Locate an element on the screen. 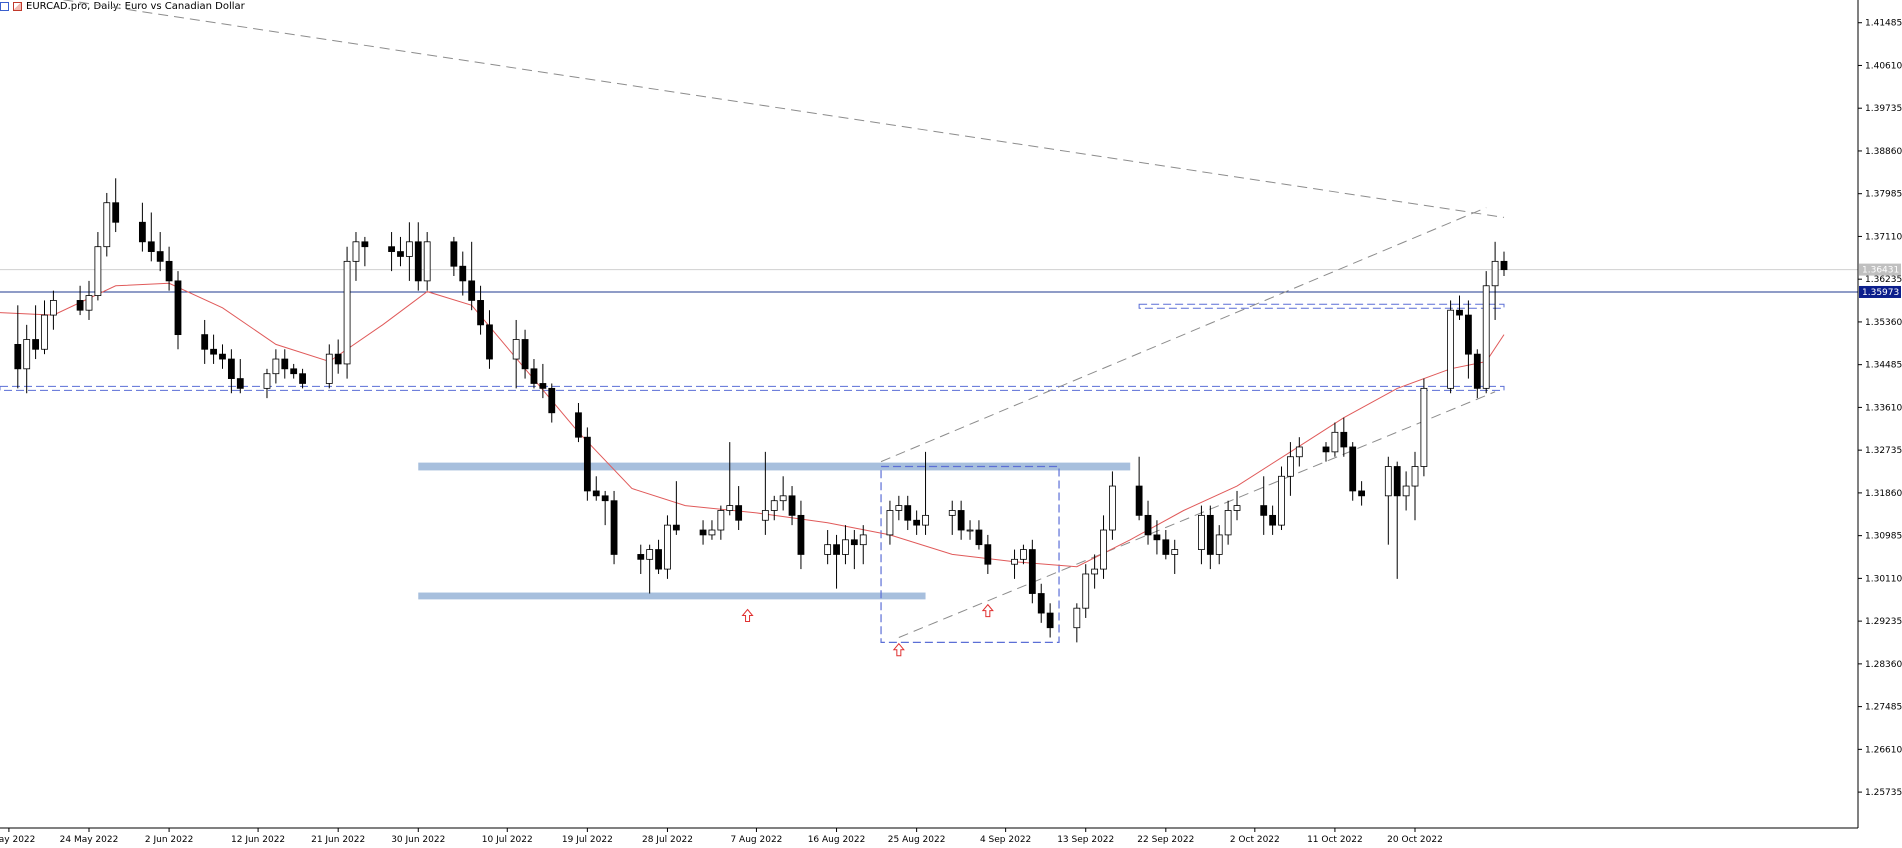 This screenshot has height=848, width=1902. current-price-badge: 1.36431 is located at coordinates (1880, 271).